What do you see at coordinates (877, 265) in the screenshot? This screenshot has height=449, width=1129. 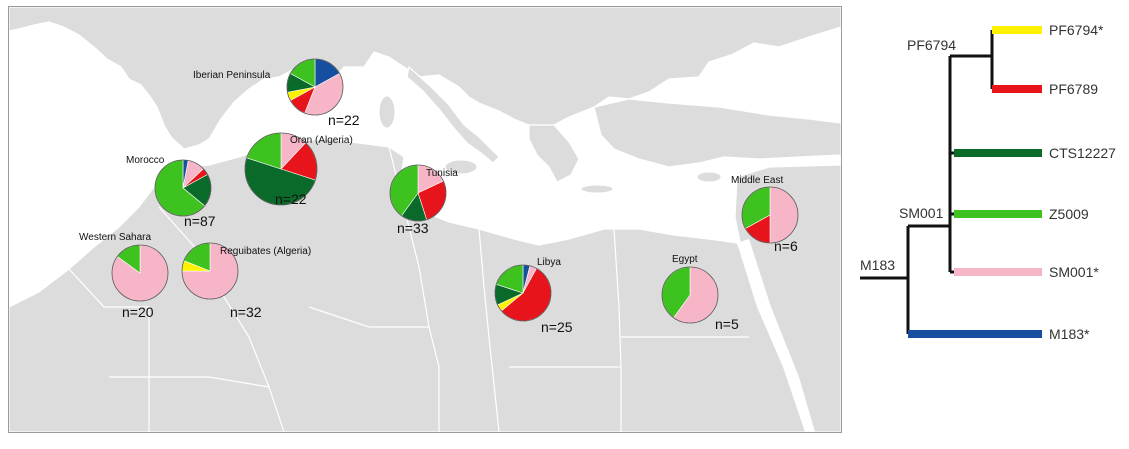 I see `node-label-m183: M183` at bounding box center [877, 265].